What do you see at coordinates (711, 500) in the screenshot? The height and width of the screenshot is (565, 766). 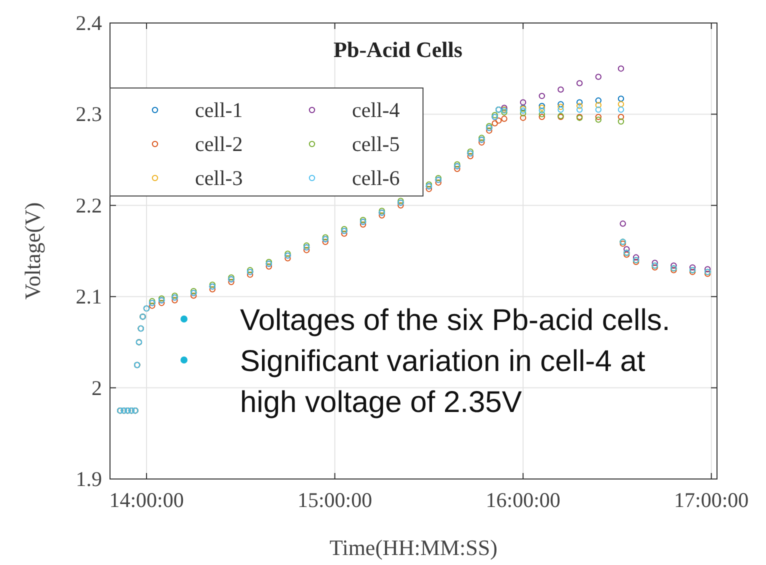 I see `x-tick-label: 17:00:00` at bounding box center [711, 500].